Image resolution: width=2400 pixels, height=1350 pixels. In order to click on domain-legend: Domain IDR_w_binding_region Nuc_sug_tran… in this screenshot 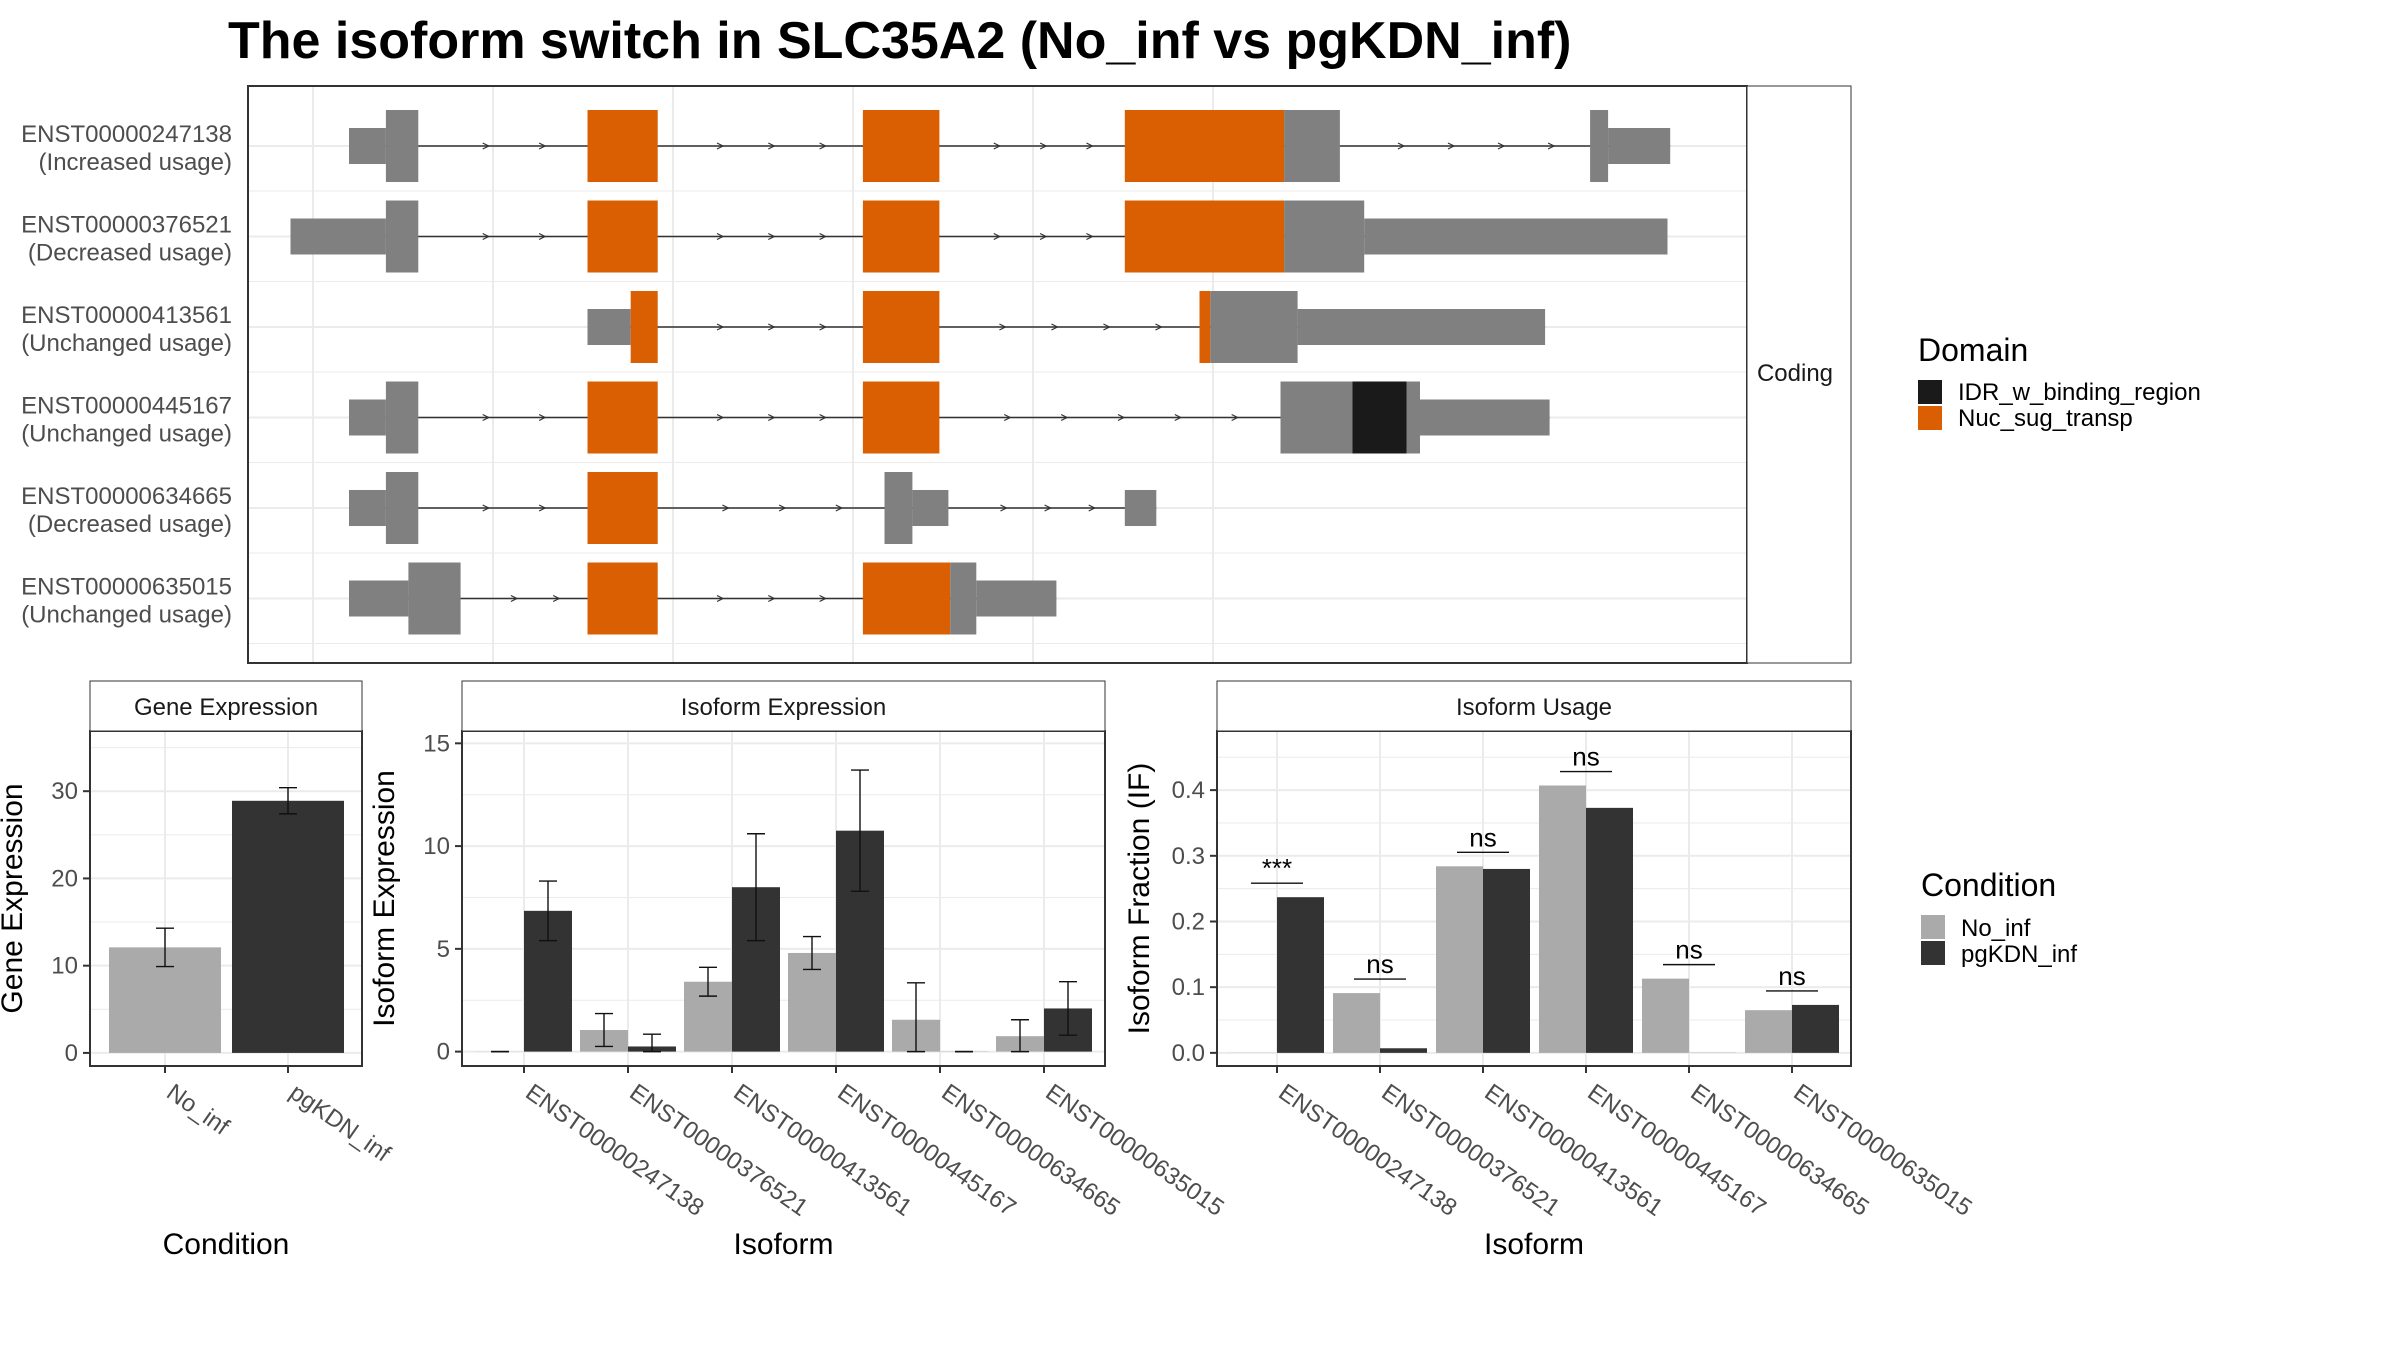, I will do `click(2059, 382)`.